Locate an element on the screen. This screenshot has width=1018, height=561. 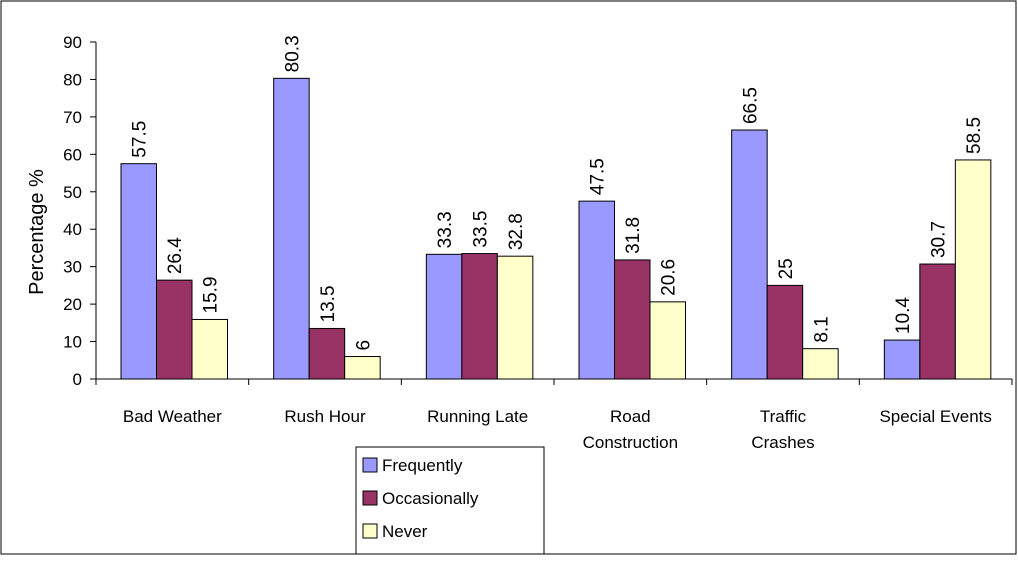
data-label: 33.5 is located at coordinates (481, 229).